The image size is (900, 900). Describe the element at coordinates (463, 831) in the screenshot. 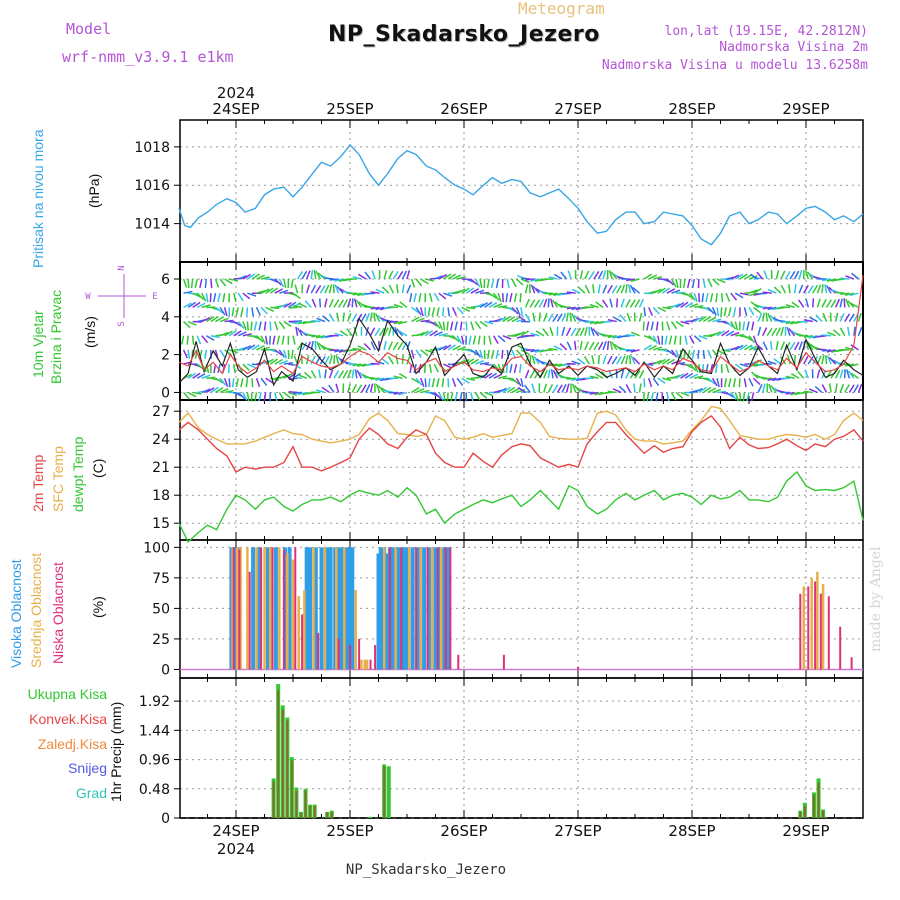

I see `bottom-date-label: 26SEP` at that location.